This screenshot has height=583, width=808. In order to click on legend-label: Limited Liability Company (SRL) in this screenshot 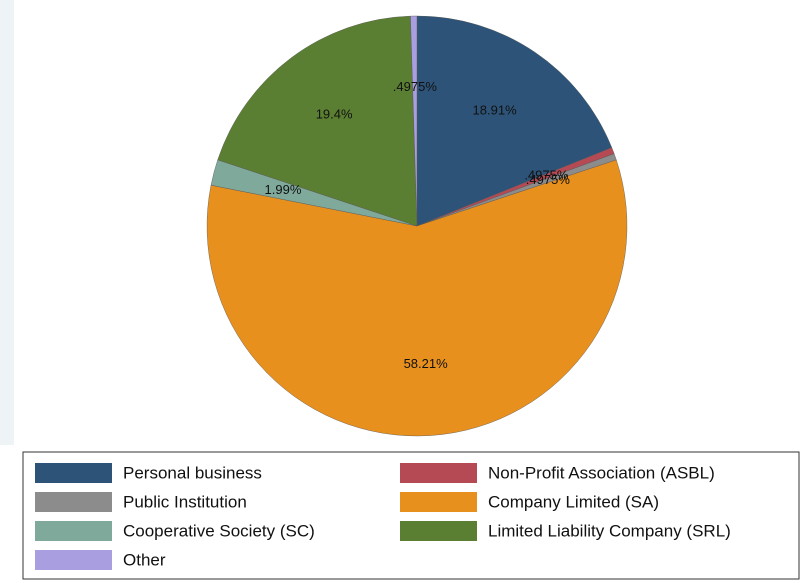, I will do `click(609, 530)`.